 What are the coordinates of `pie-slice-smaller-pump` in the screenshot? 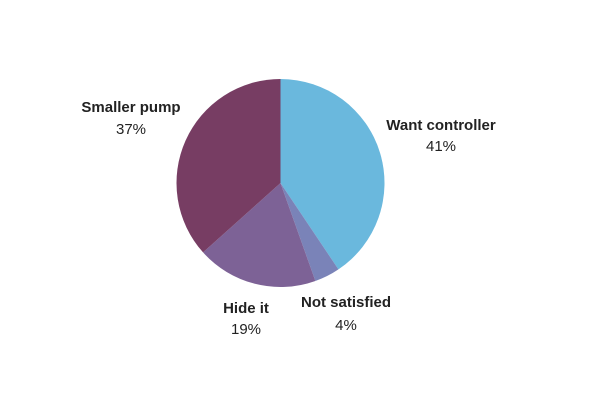 It's located at (228, 166).